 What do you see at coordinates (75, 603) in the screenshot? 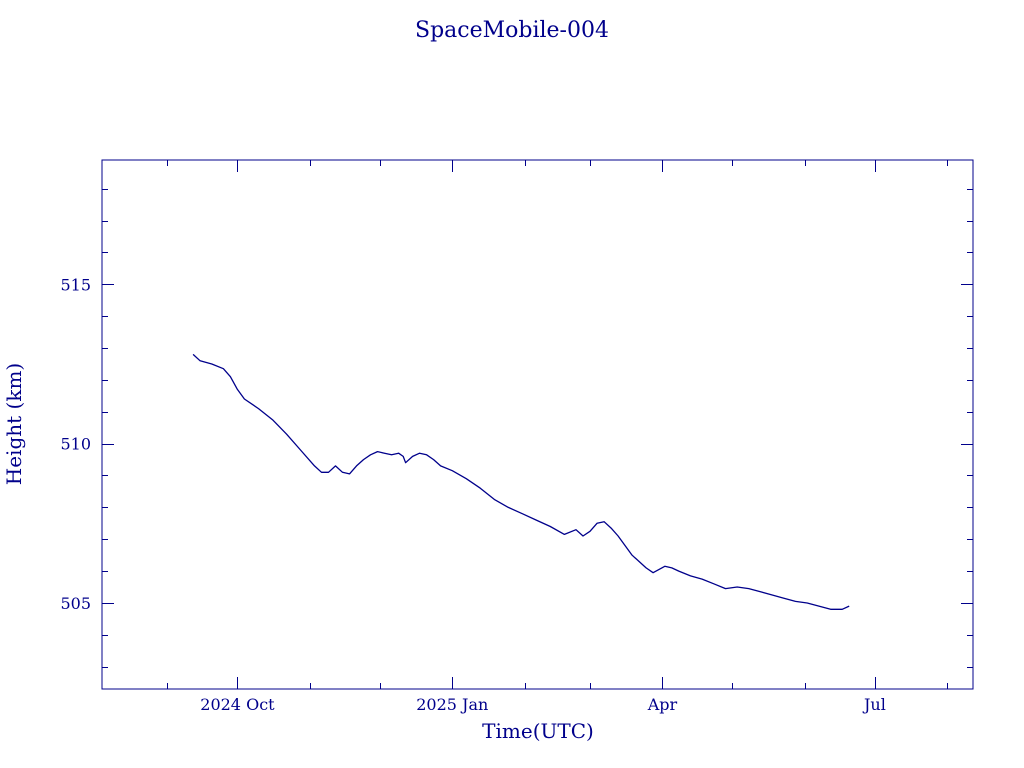
I see `y-tick-label: 505` at bounding box center [75, 603].